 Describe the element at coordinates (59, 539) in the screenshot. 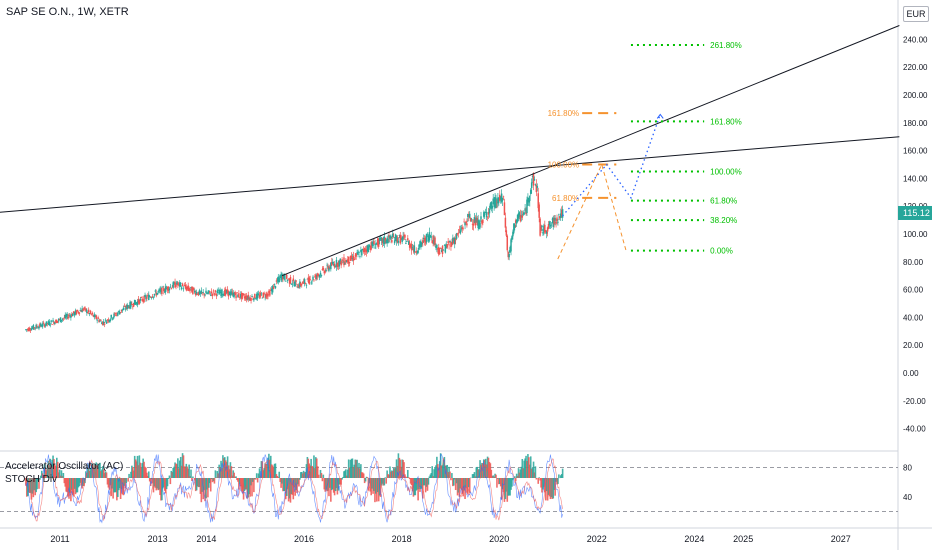

I see `time-tick-label: 2011` at that location.